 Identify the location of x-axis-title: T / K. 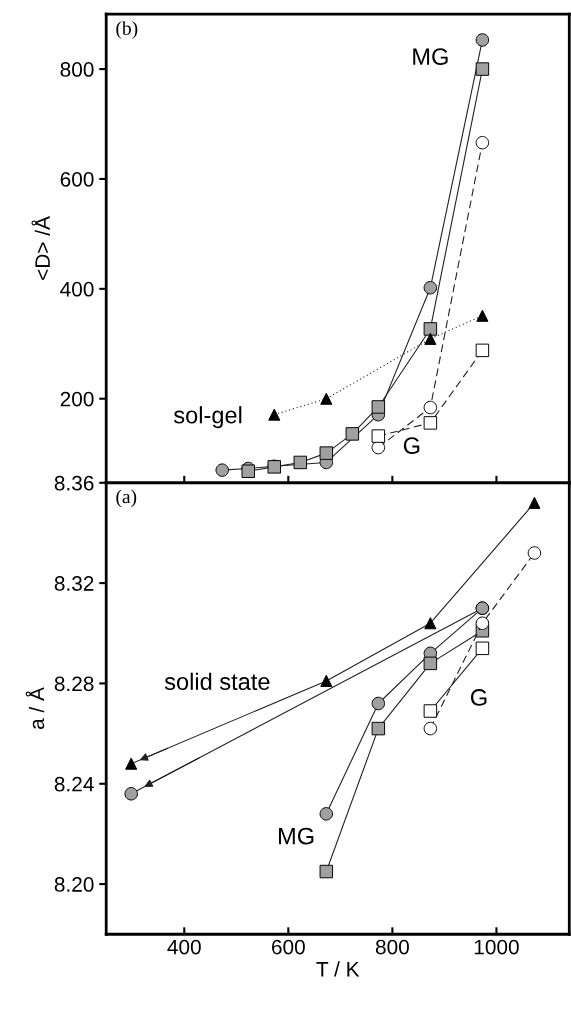
(338, 969).